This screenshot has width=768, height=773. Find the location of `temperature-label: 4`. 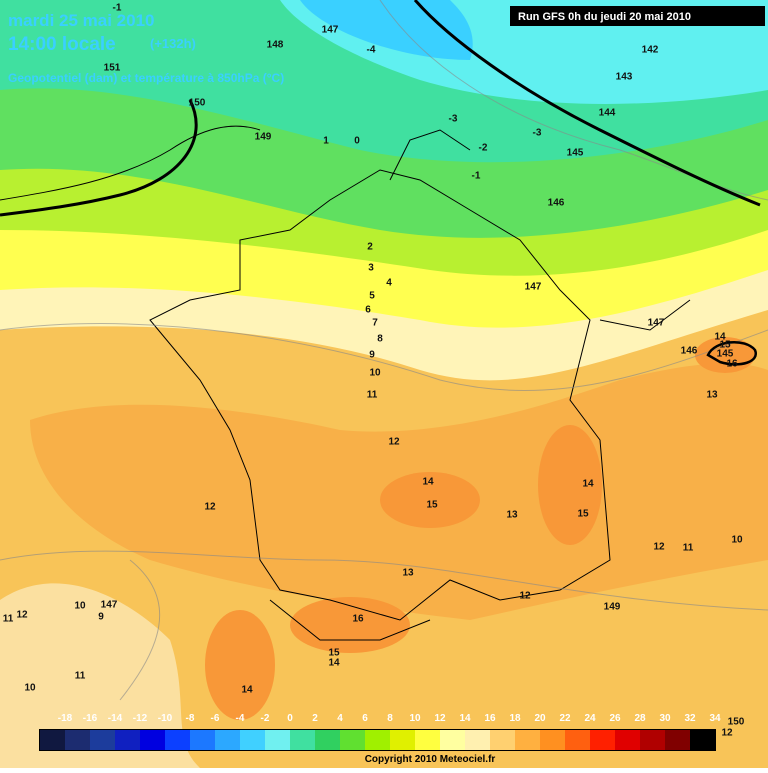

temperature-label: 4 is located at coordinates (389, 283).